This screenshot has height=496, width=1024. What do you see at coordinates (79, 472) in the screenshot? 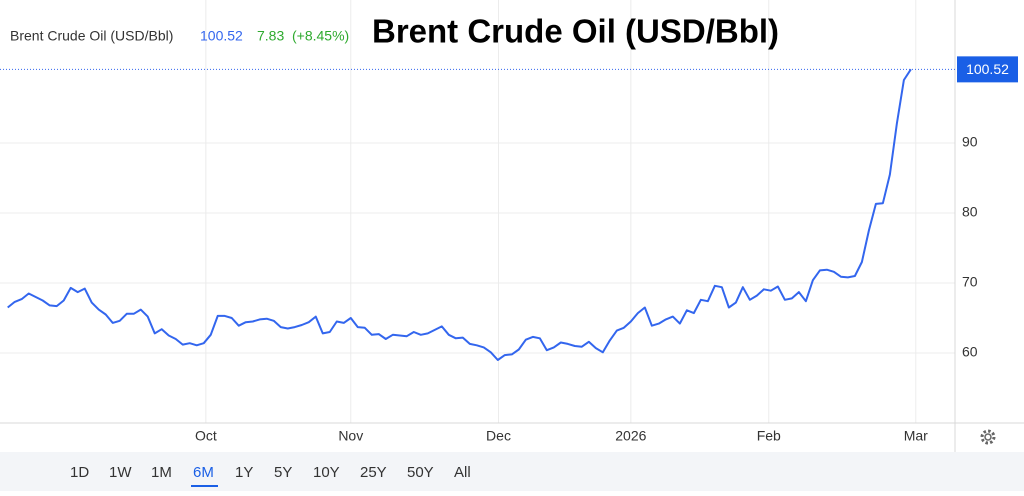
I see `range-button: 1D` at bounding box center [79, 472].